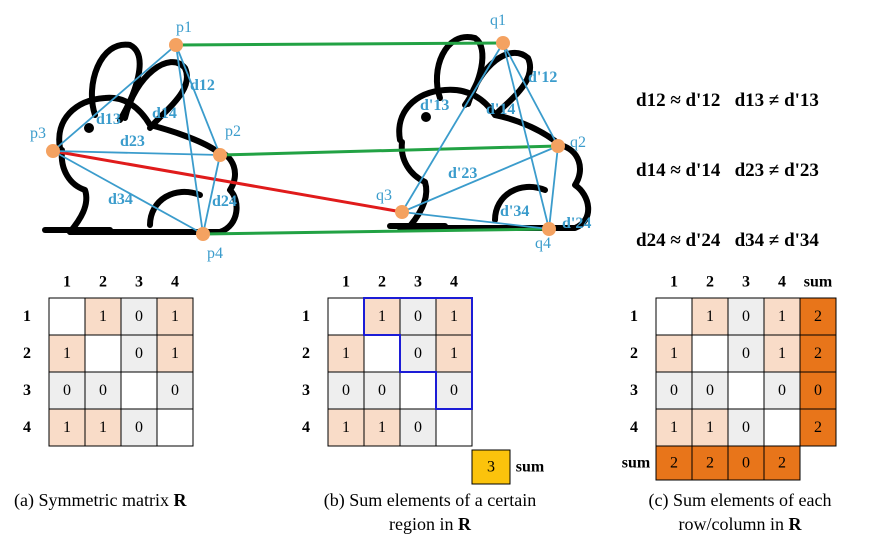 The height and width of the screenshot is (555, 873). What do you see at coordinates (514, 211) in the screenshot?
I see `edge-label-dp34: d'34` at bounding box center [514, 211].